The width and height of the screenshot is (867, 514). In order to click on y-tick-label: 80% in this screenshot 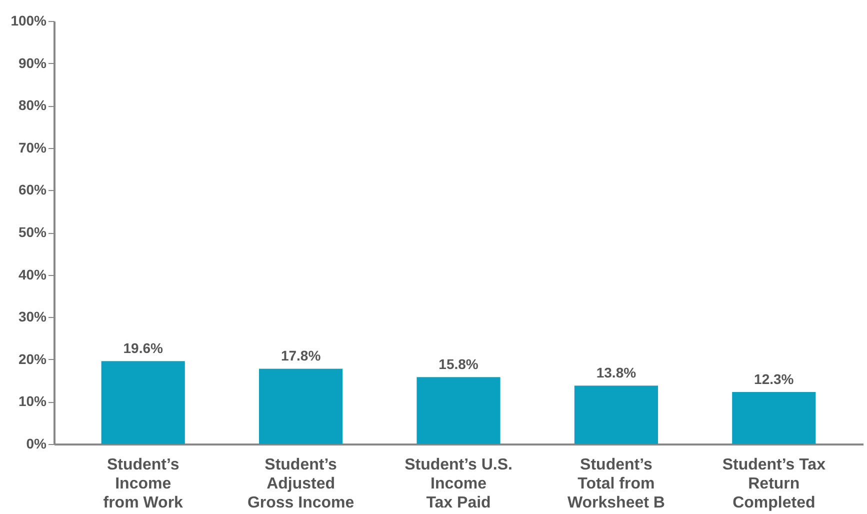, I will do `click(33, 105)`.